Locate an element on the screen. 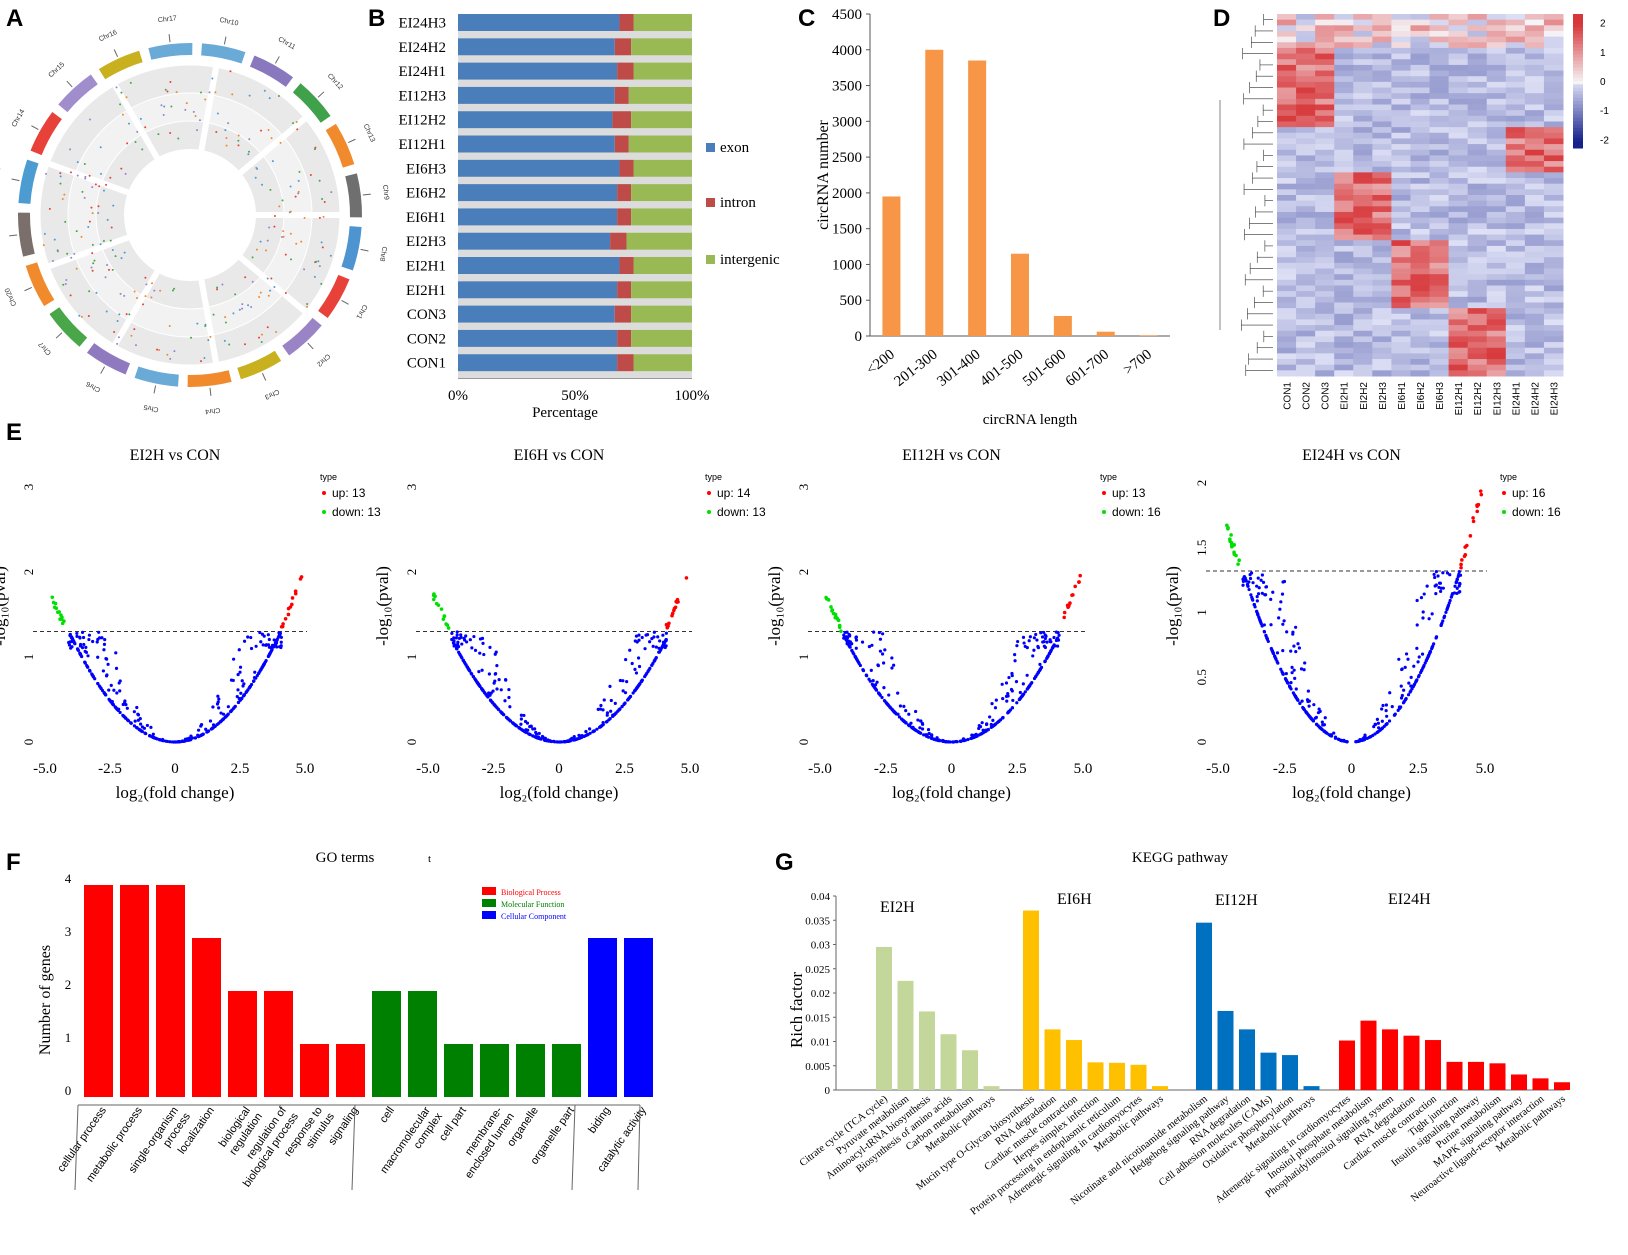  bar-exon is located at coordinates (536, 95).